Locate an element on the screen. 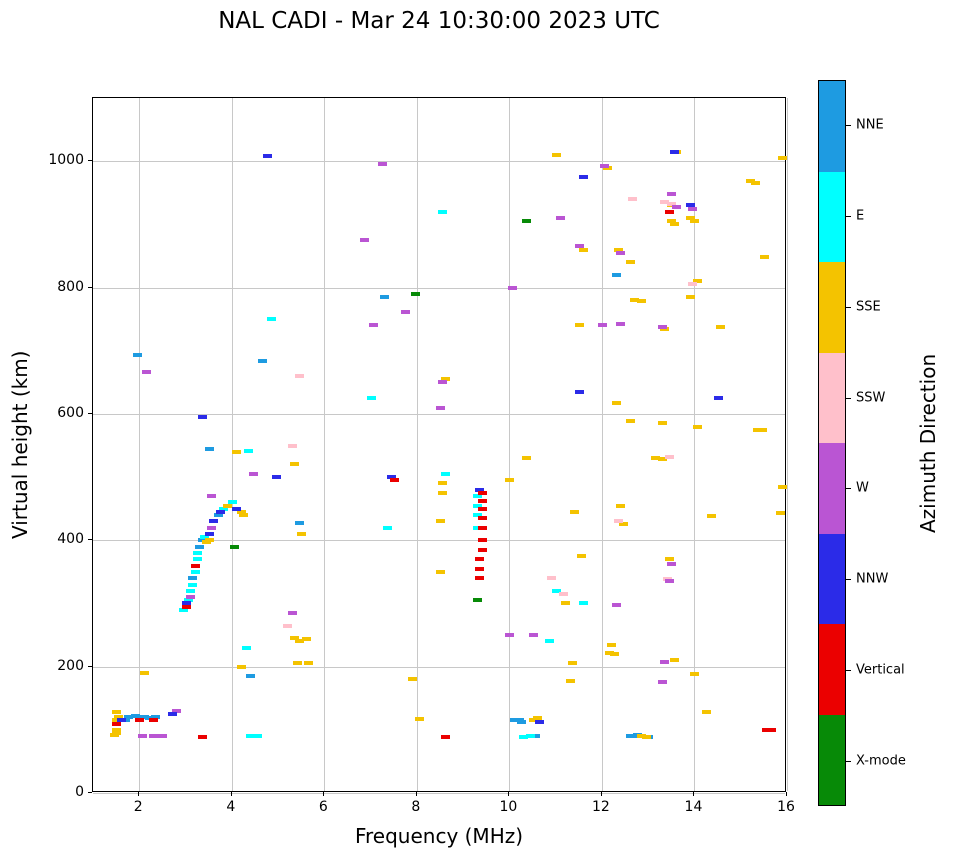  chart-title: NAL CADI - Mar 24 10:30:00 2023 UTC is located at coordinates (439, 21).